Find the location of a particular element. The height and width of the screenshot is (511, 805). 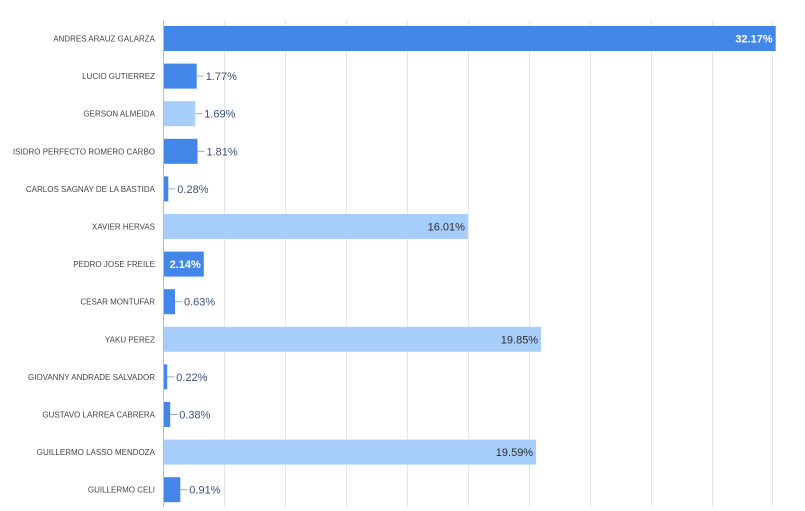

category-label: LUCIO GUTIERREZ is located at coordinates (118, 76).